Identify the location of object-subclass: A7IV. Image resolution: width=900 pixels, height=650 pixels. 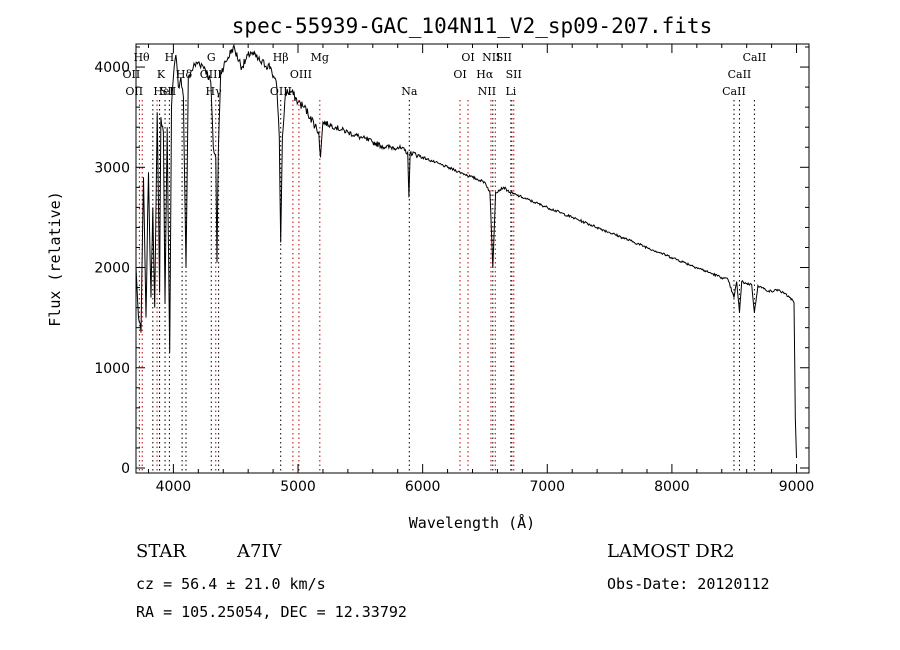
(259, 551).